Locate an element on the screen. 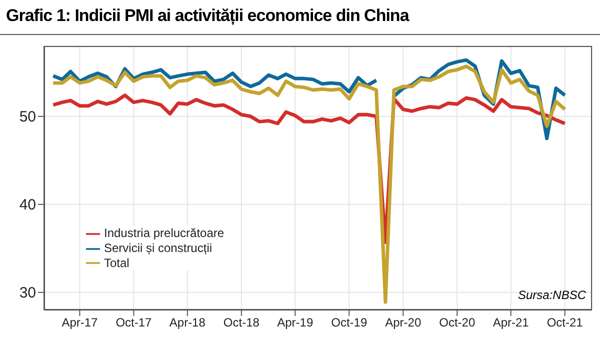  y-tick-label: 30 is located at coordinates (27, 293).